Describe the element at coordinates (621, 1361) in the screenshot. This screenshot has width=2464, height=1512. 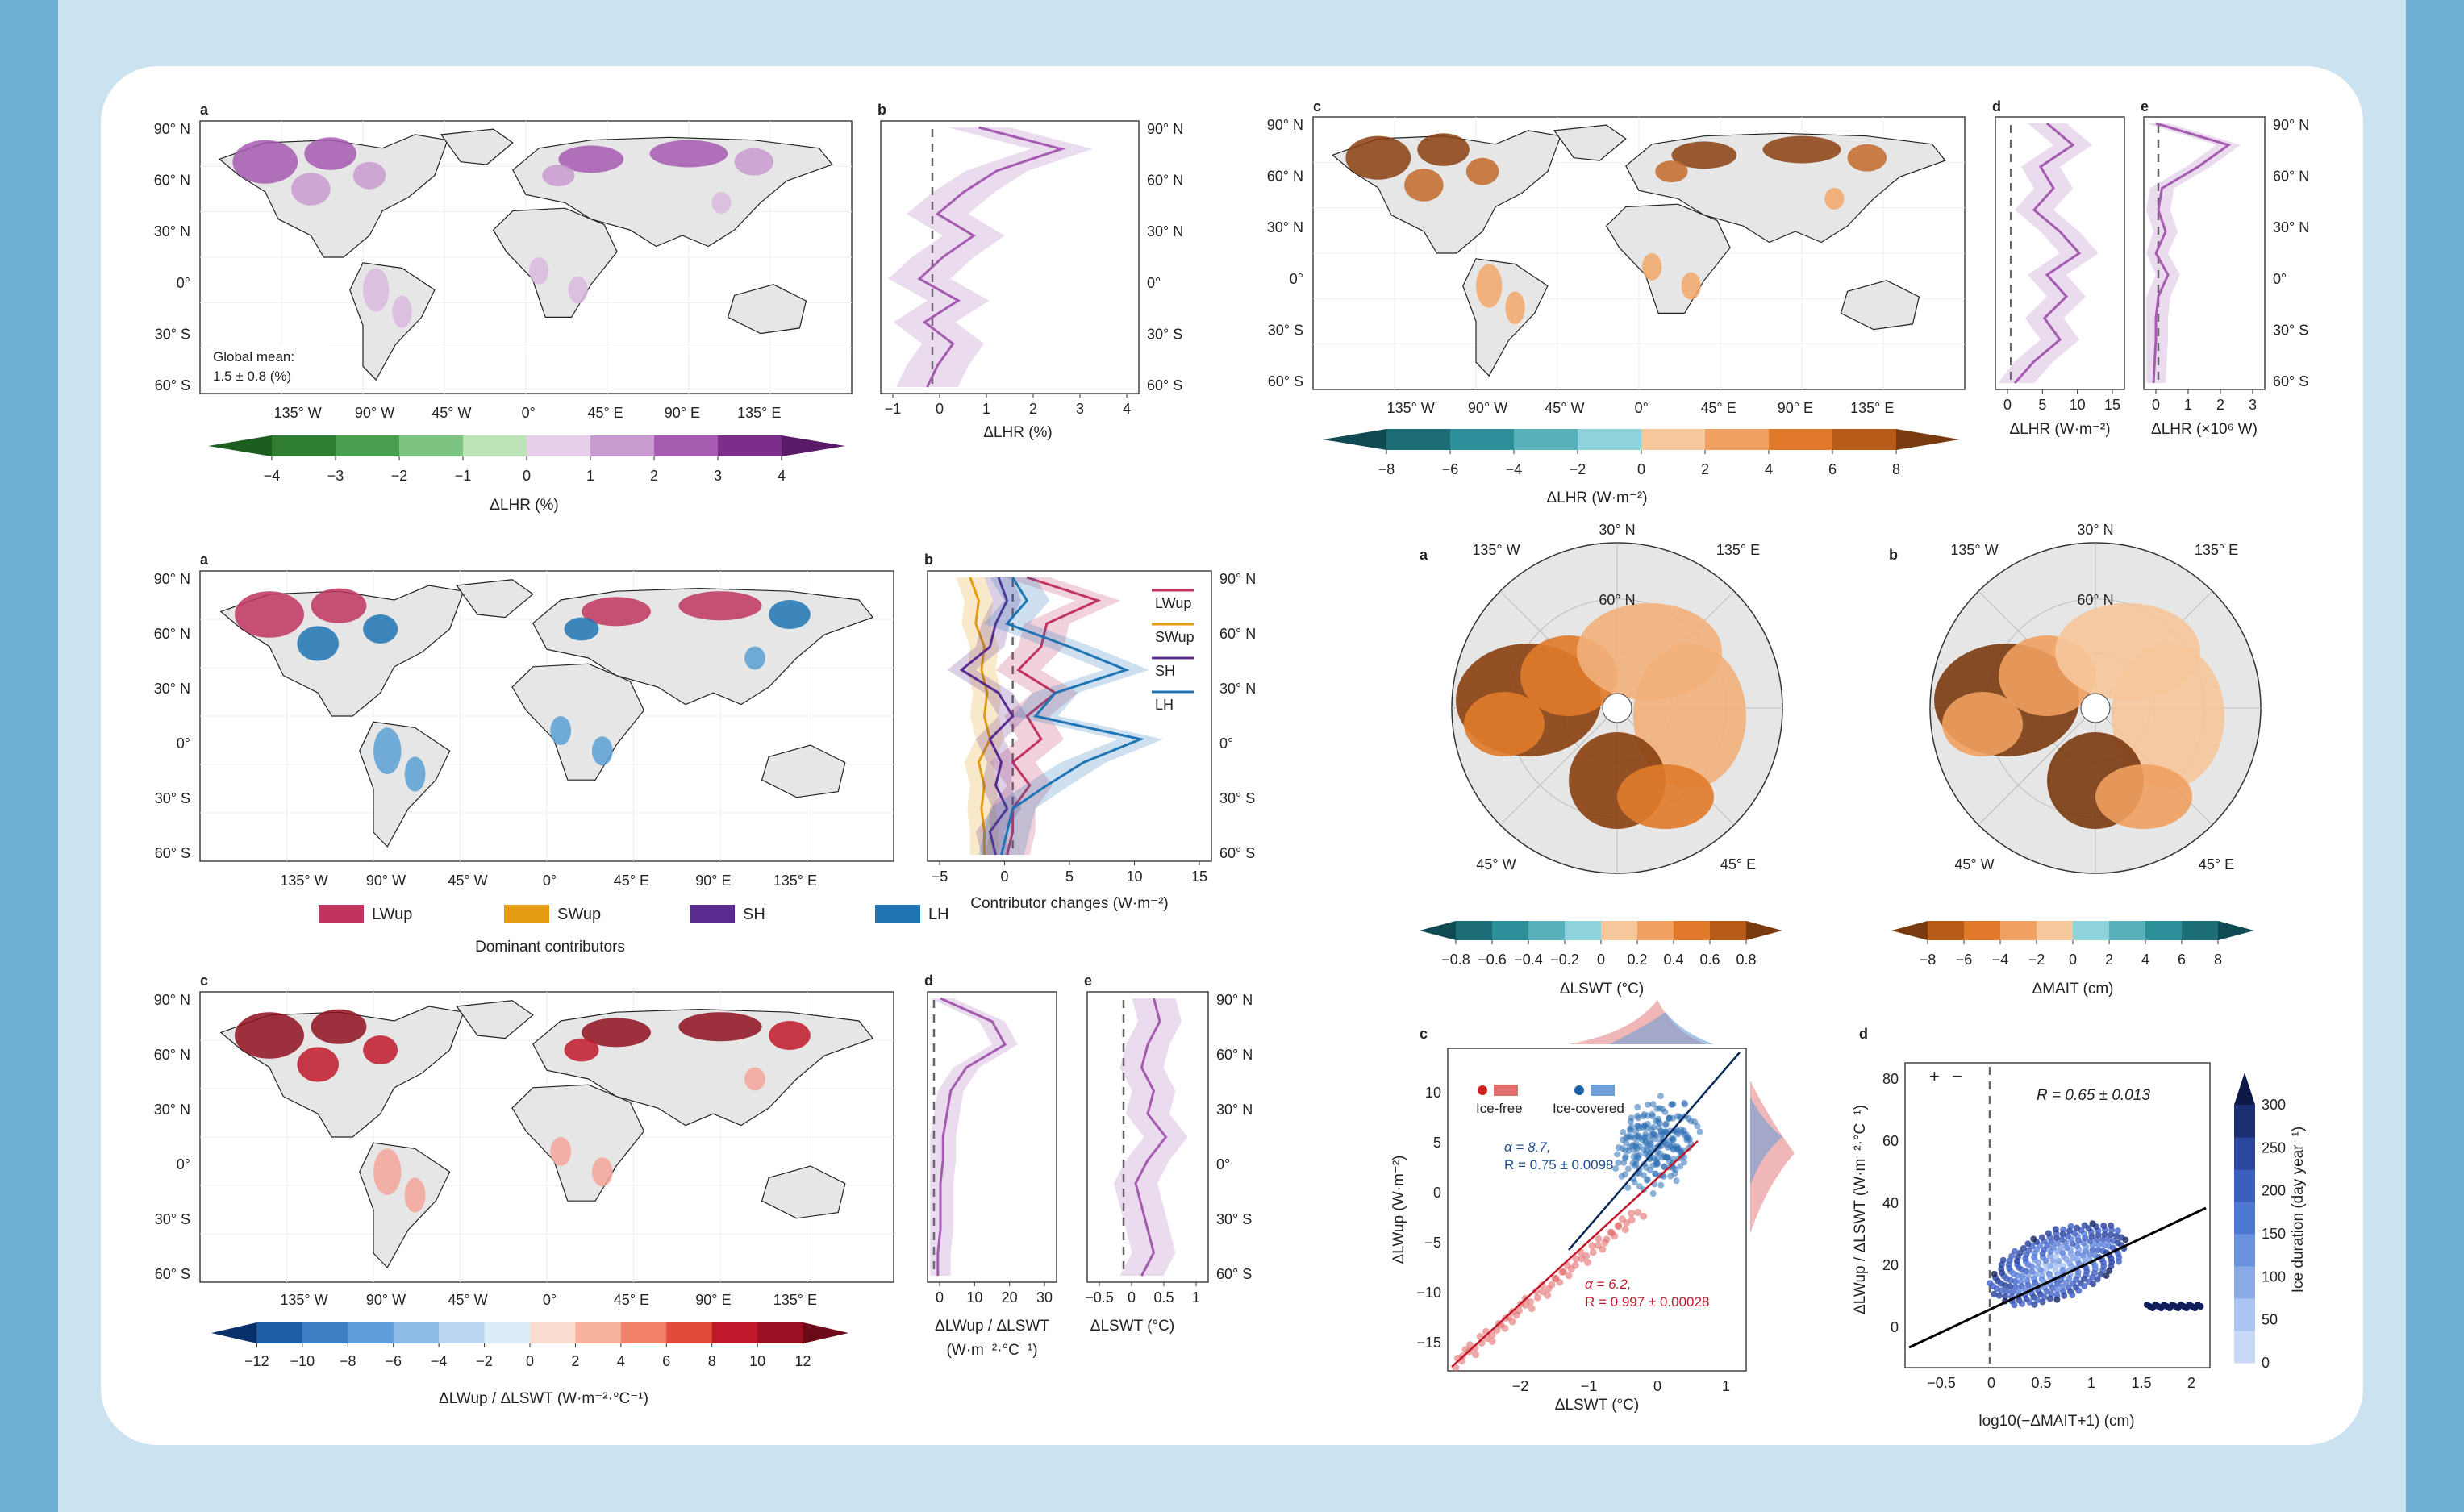
I see `colorbar-tick-label: 4` at that location.